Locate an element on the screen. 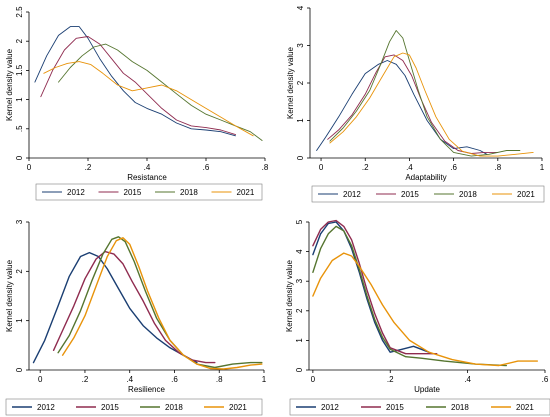 Image resolution: width=550 pixels, height=417 pixels. y-tick-label: 5 is located at coordinates (299, 221).